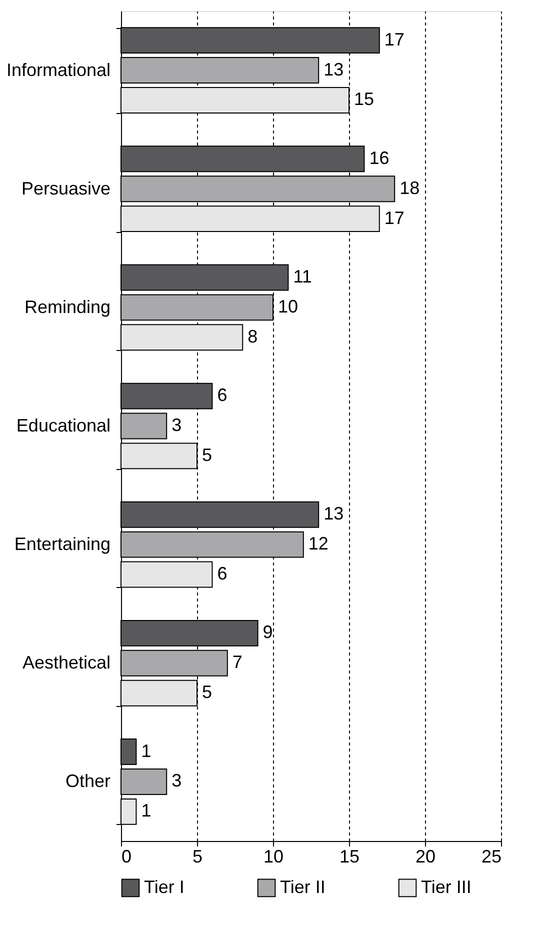 The height and width of the screenshot is (931, 554). I want to click on x-tick-label: 25, so click(491, 856).